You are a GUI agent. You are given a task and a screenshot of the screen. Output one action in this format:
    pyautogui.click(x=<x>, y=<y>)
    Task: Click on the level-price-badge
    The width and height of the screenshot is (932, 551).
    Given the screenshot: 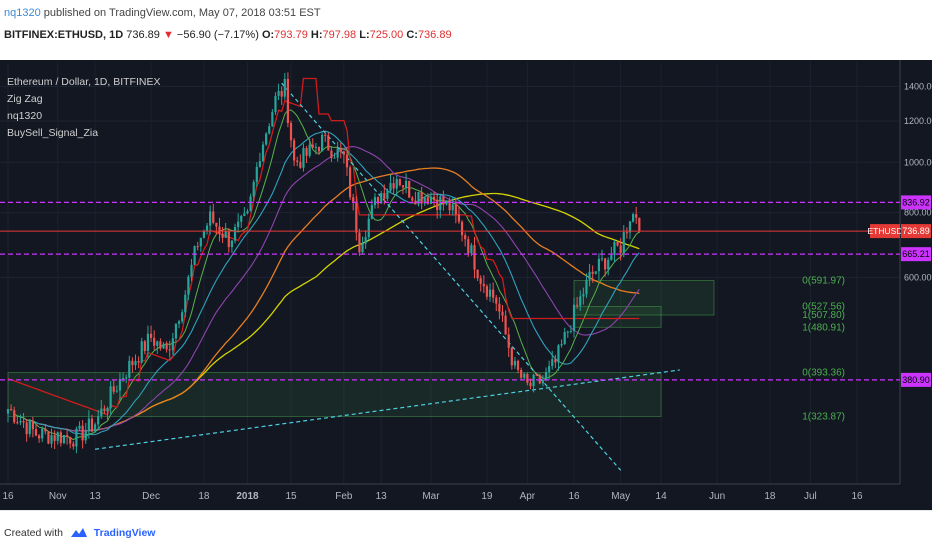 What is the action you would take?
    pyautogui.click(x=916, y=379)
    